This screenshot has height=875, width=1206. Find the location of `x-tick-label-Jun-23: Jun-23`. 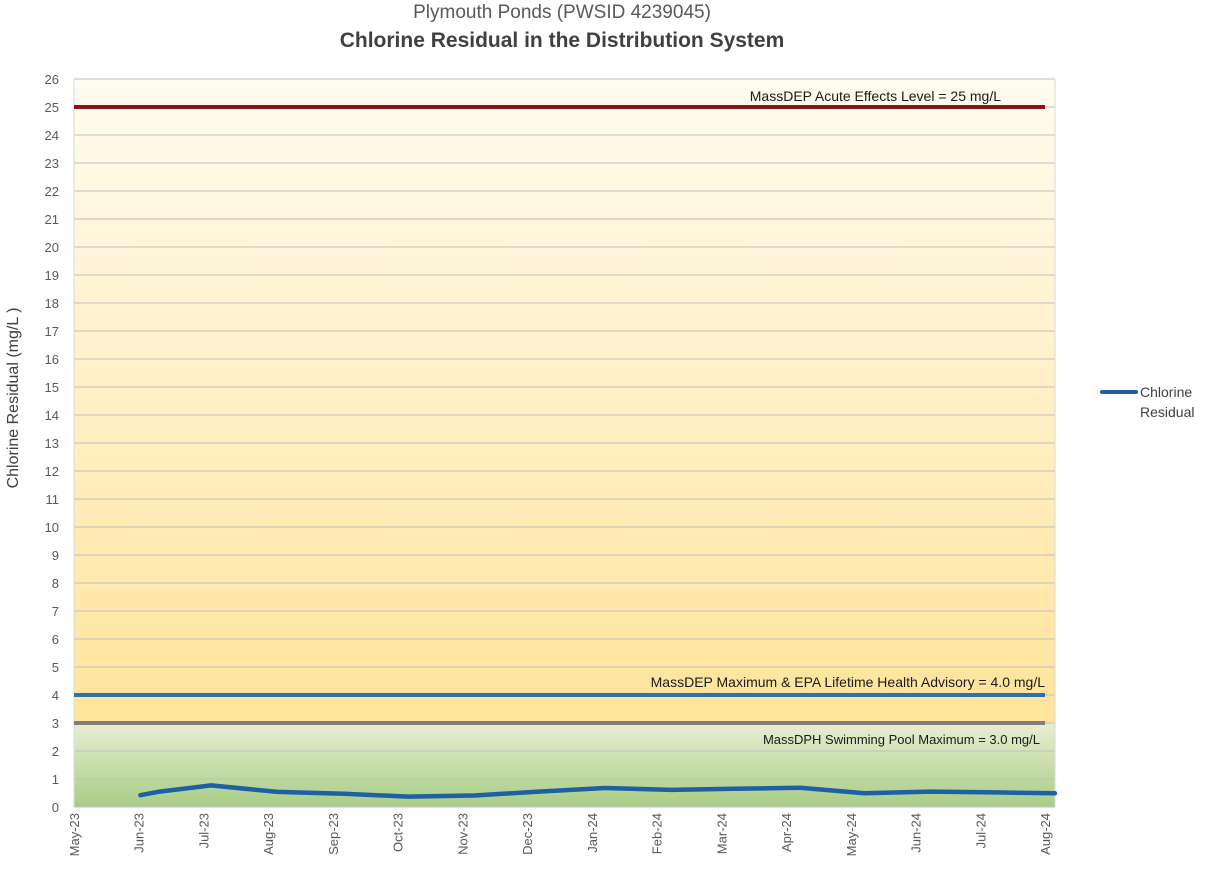

x-tick-label-Jun-23: Jun-23 is located at coordinates (139, 833).